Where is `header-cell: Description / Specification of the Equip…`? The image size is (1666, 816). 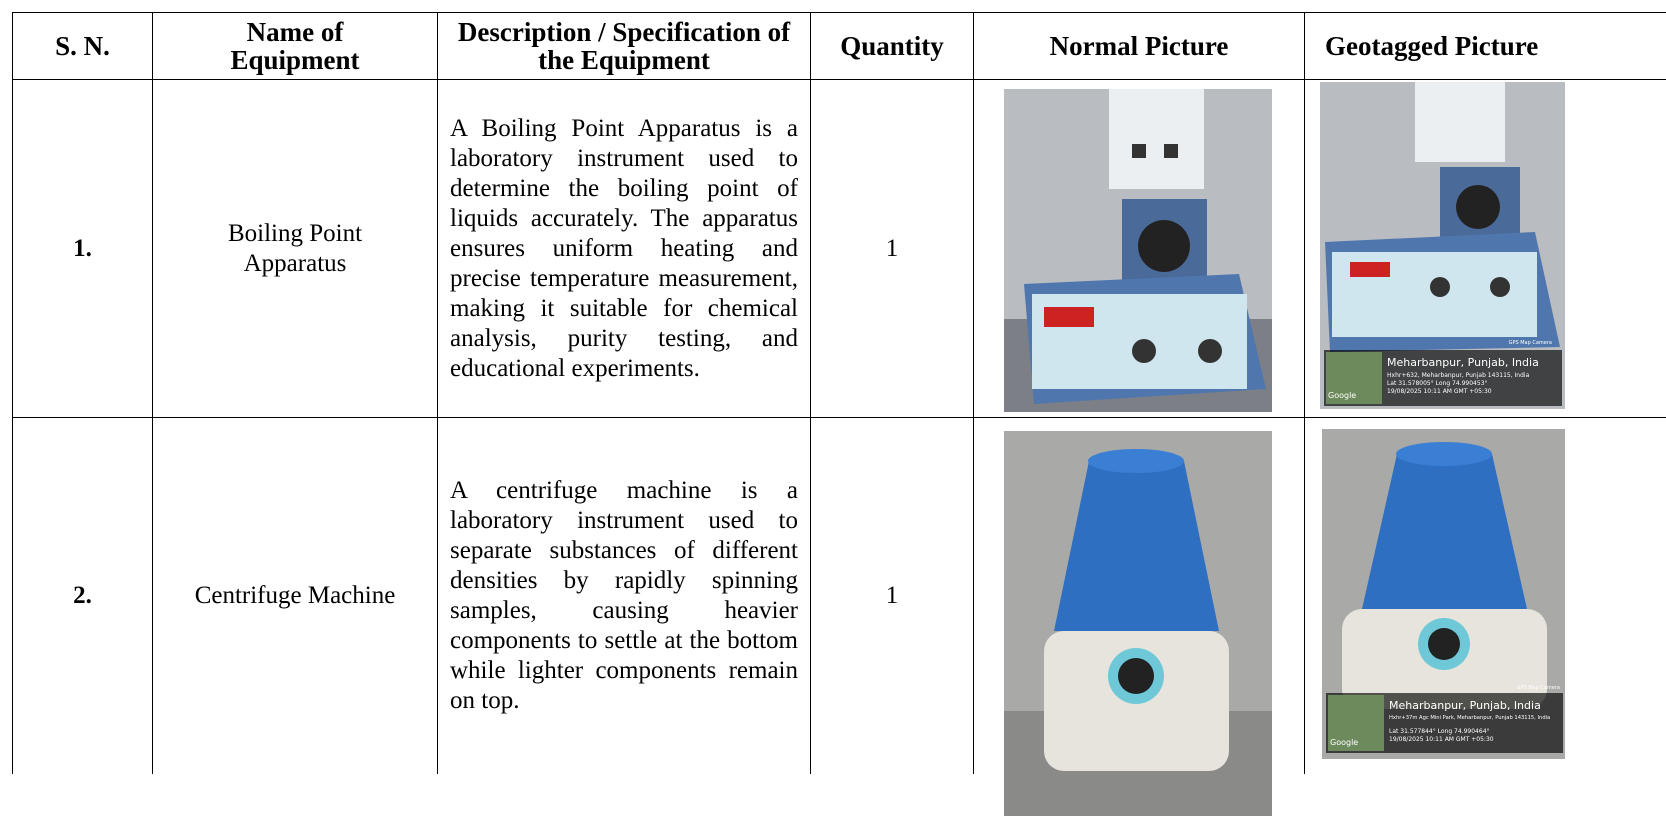 header-cell: Description / Specification of the Equip… is located at coordinates (624, 46).